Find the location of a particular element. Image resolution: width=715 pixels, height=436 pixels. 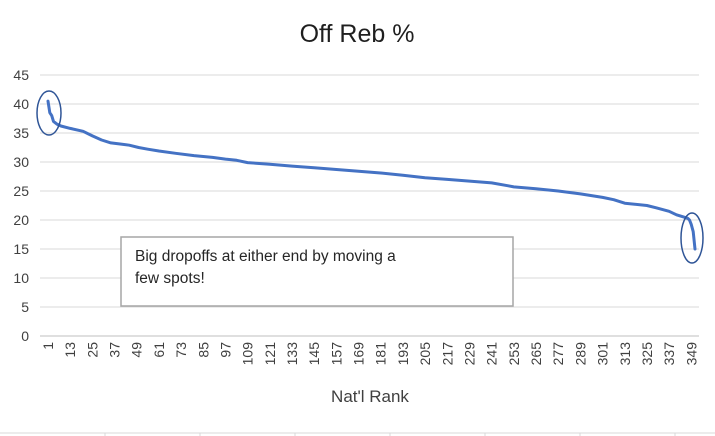

annotation-line: Big dropoffs at either end by moving a is located at coordinates (265, 256).